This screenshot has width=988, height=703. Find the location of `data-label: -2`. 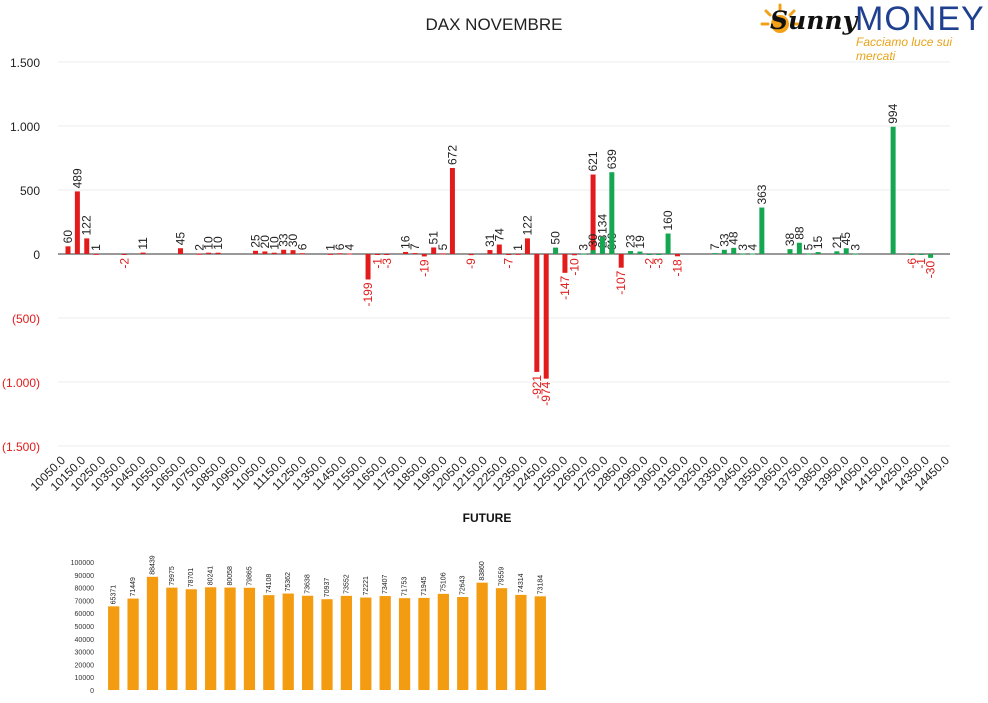

data-label: -2 is located at coordinates (124, 263).